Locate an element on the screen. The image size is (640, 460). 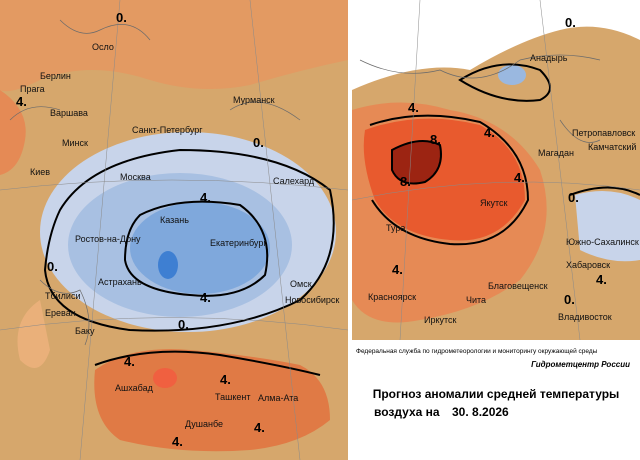
city-label: Осло is located at coordinates (103, 47).